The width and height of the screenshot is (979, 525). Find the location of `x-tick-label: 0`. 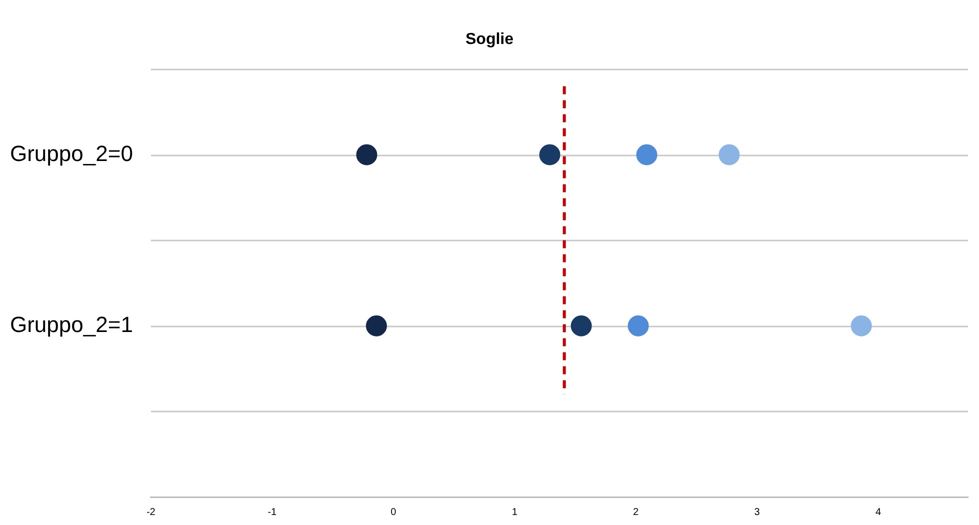

x-tick-label: 0 is located at coordinates (393, 512).